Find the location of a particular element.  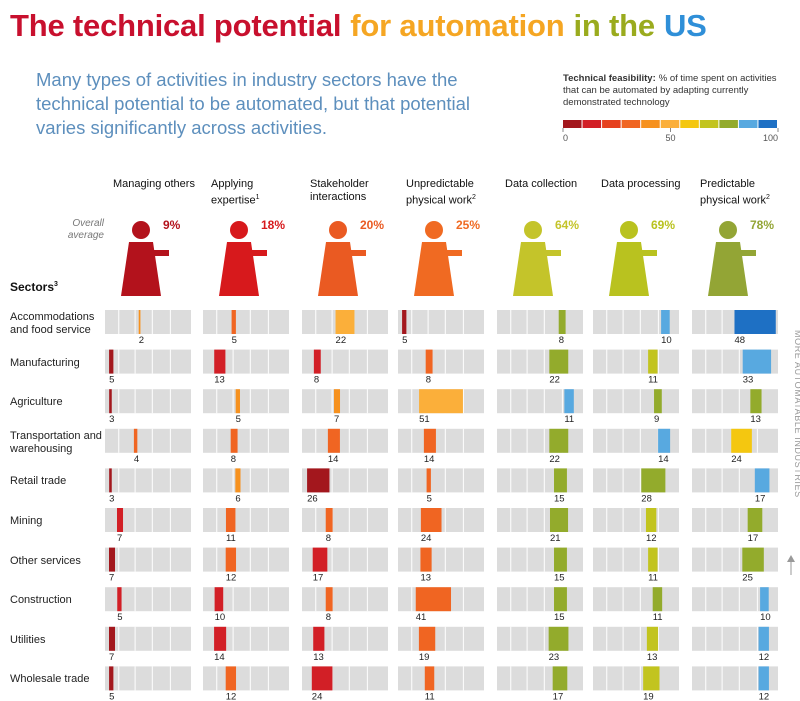

sector-label: Mining is located at coordinates (26, 521).